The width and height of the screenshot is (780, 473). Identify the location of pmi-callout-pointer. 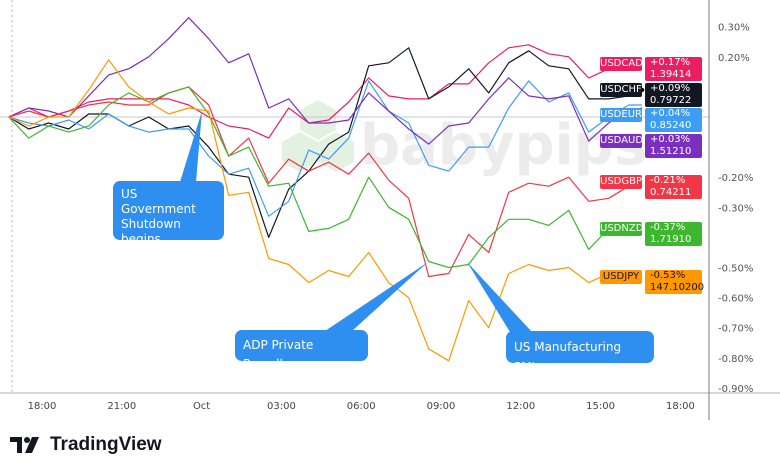
(499, 297).